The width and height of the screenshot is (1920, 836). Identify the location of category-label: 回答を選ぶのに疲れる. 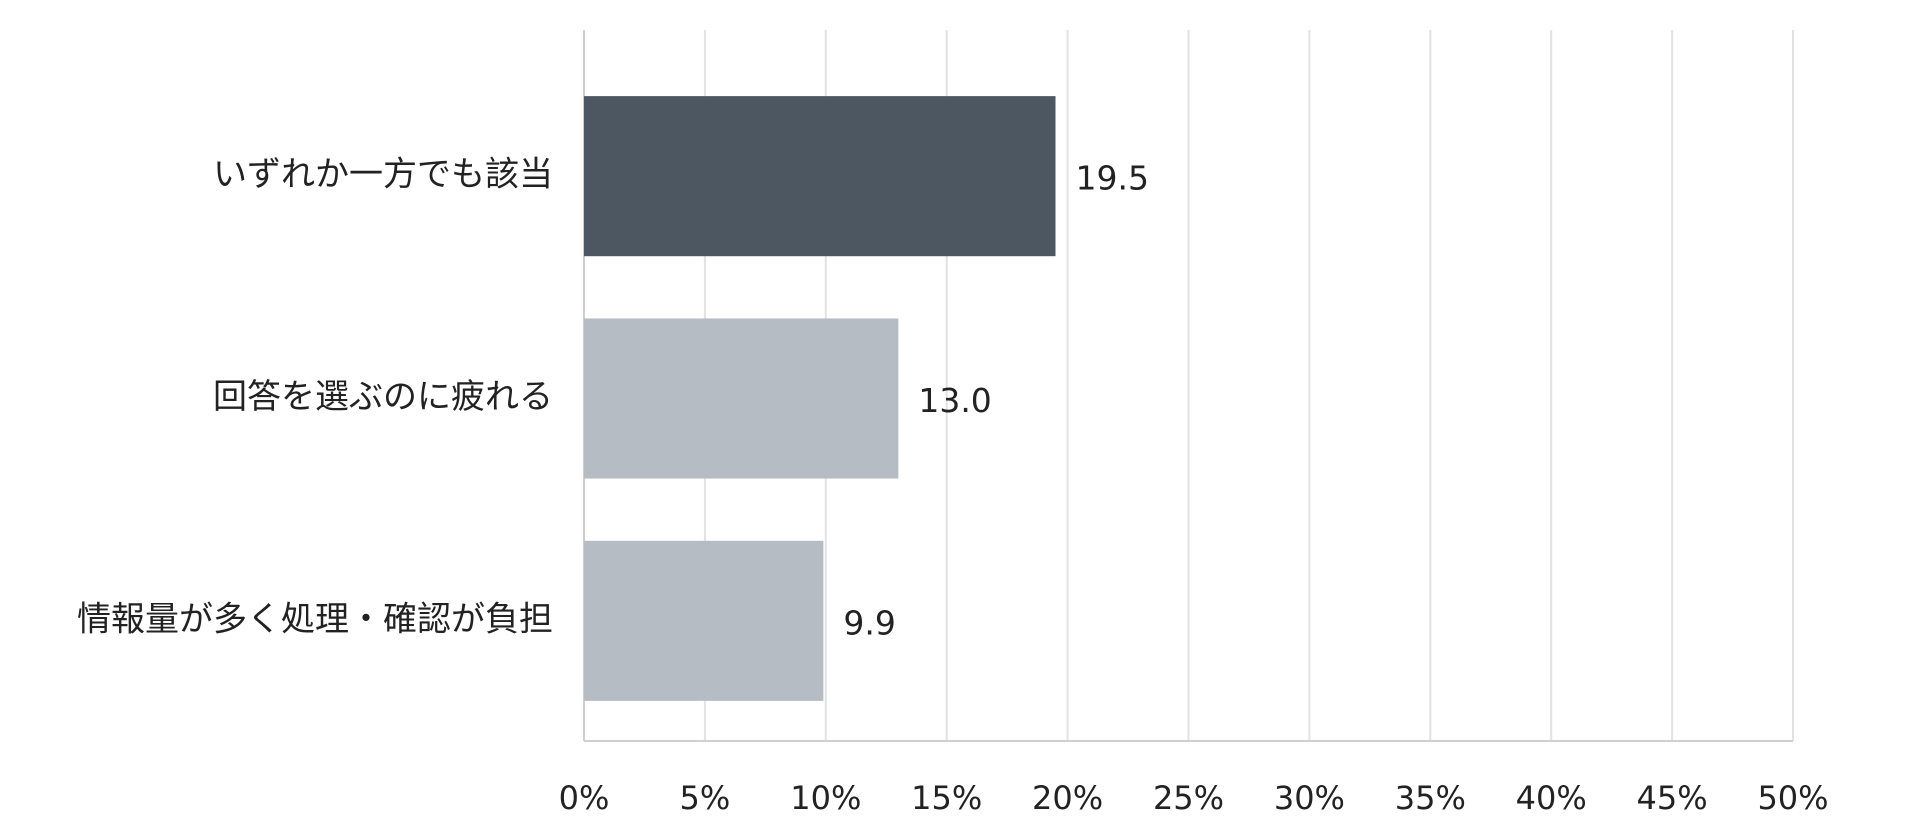
(383, 397).